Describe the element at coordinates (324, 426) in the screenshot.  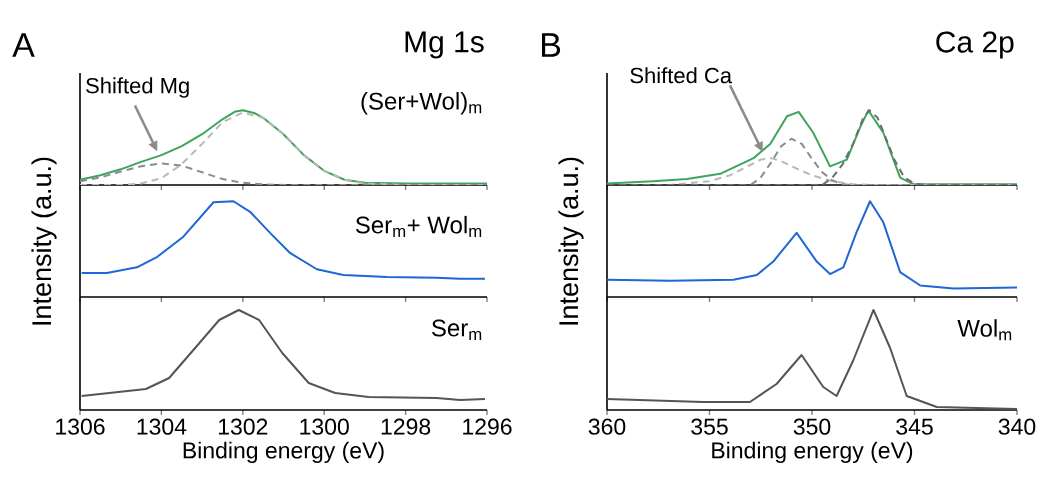
I see `x-tick-label: 1300` at that location.